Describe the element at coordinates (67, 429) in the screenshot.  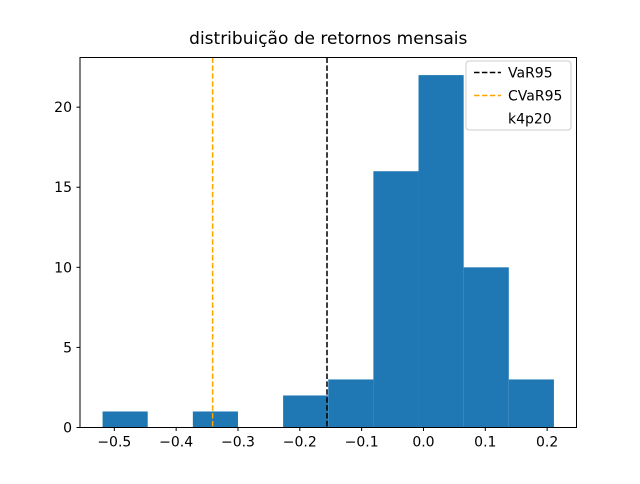
I see `y-tick-label: 0` at that location.